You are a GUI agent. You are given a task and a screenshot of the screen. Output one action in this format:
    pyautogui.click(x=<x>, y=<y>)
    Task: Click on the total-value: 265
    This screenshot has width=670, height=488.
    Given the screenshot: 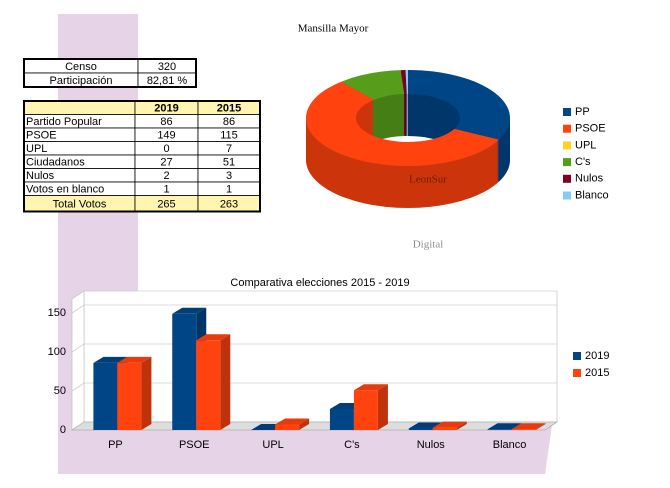 What is the action you would take?
    pyautogui.click(x=166, y=204)
    